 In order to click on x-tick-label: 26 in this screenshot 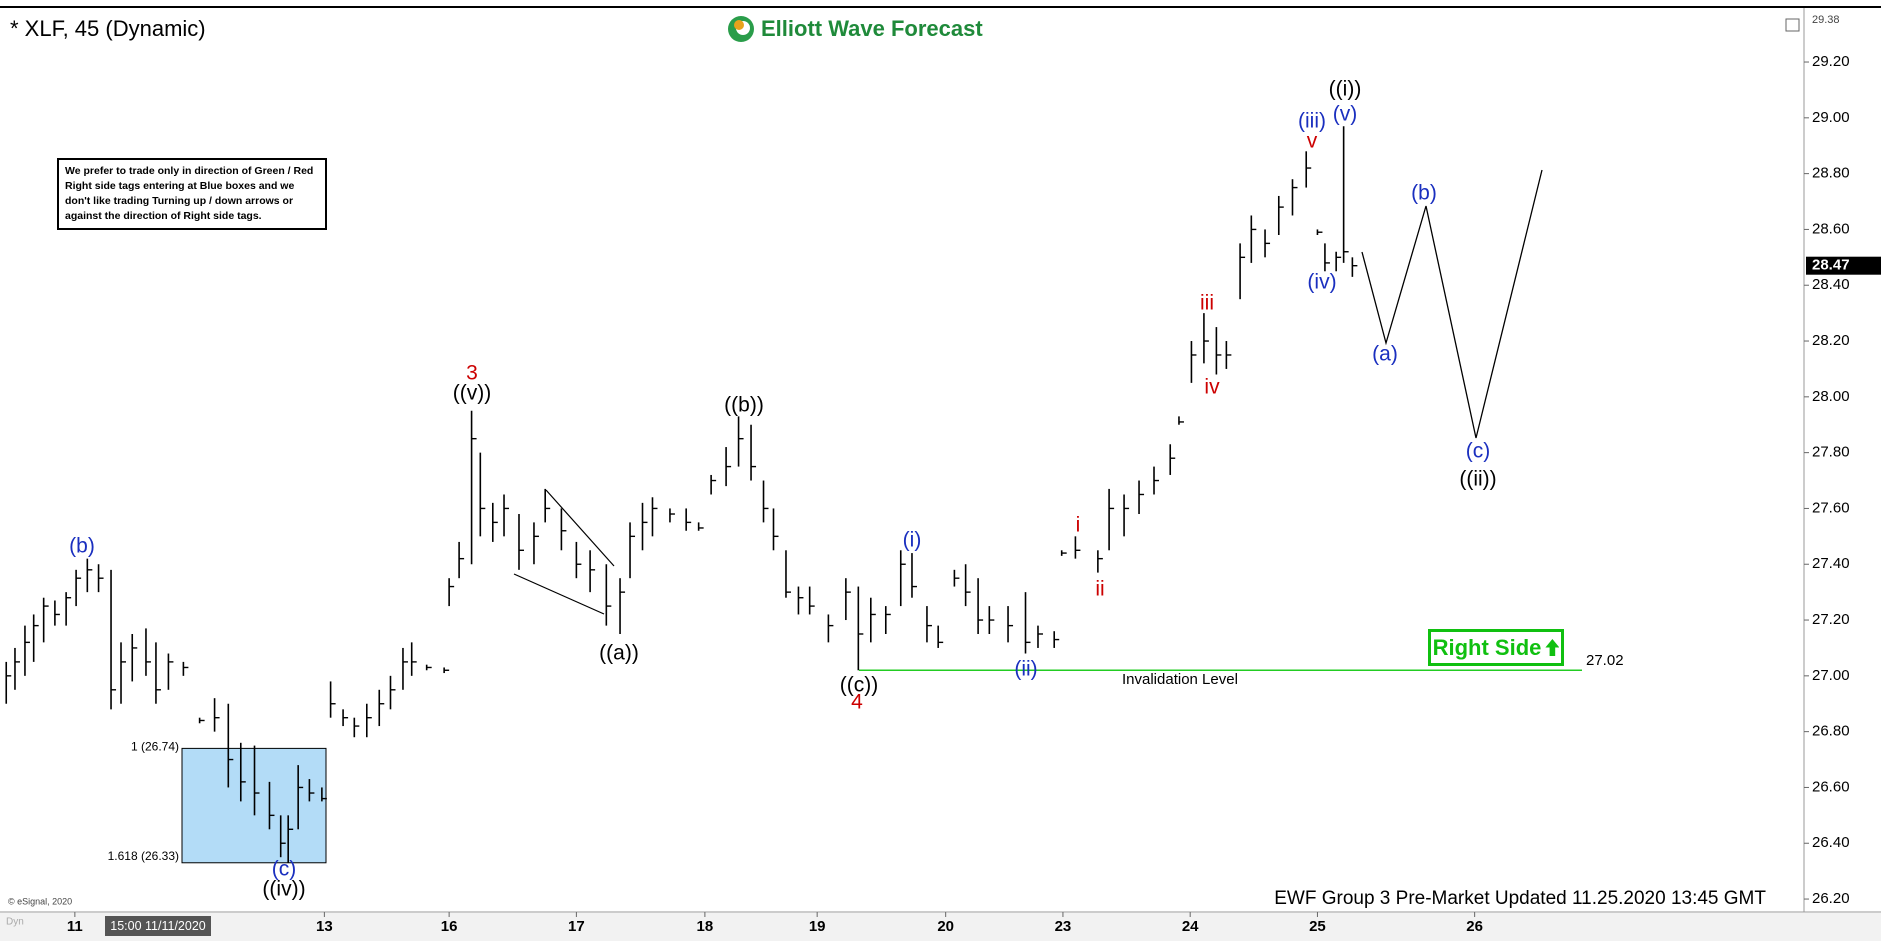, I will do `click(1474, 926)`.